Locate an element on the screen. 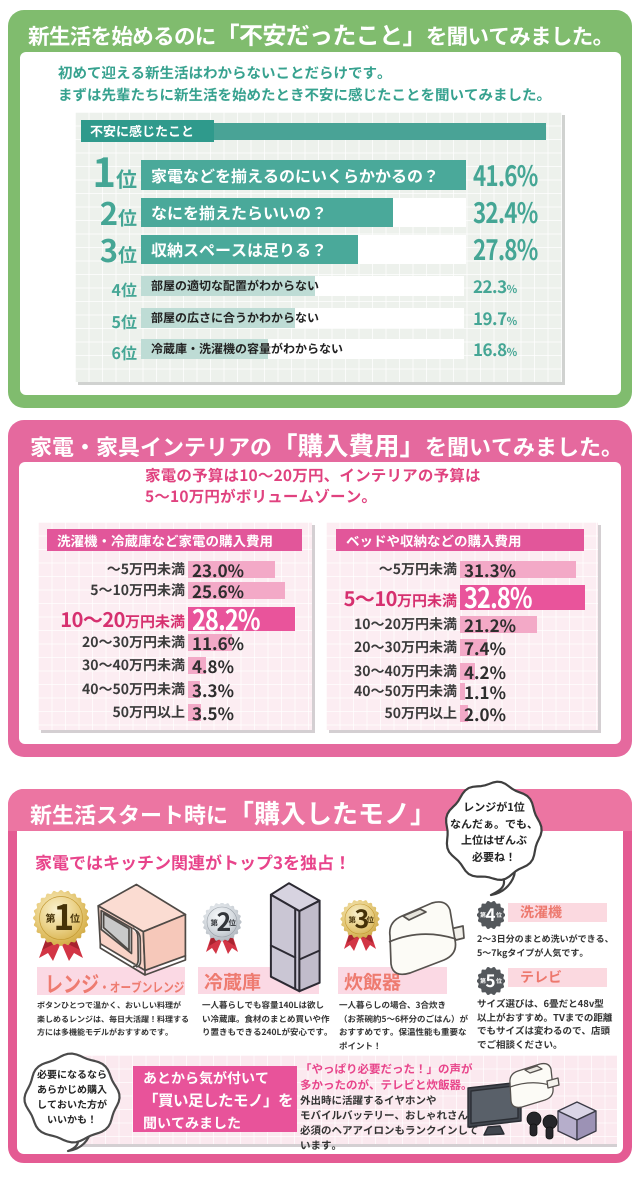 Image resolution: width=640 pixels, height=1189 pixels. svg-text: 2 is located at coordinates (224, 921).